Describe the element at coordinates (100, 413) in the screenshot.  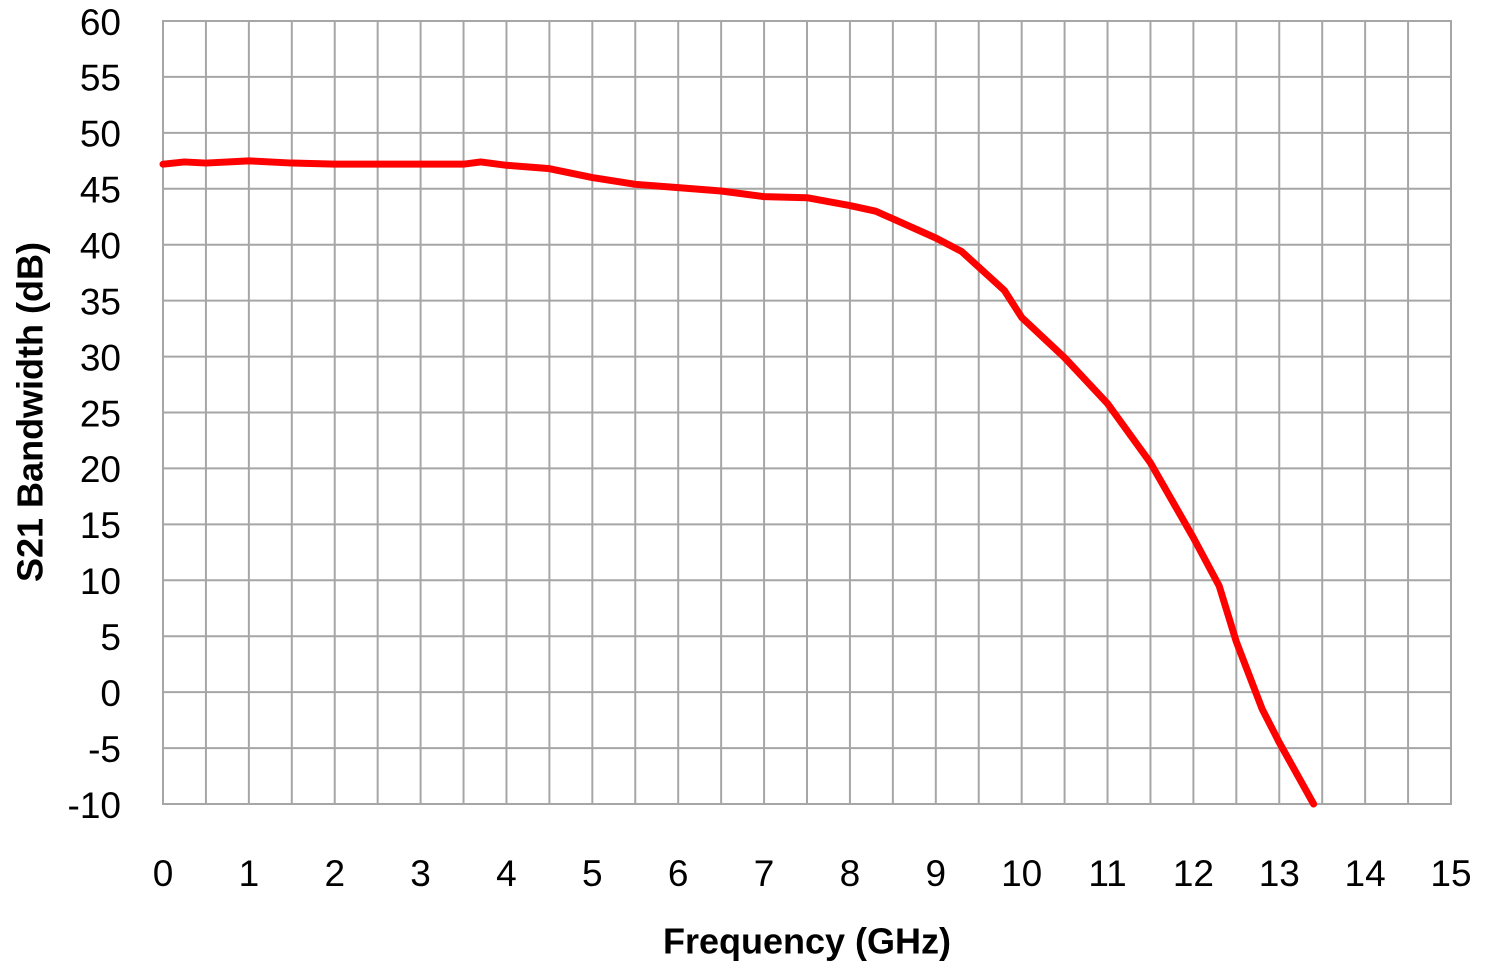
I see `y-tick-label: 25` at that location.